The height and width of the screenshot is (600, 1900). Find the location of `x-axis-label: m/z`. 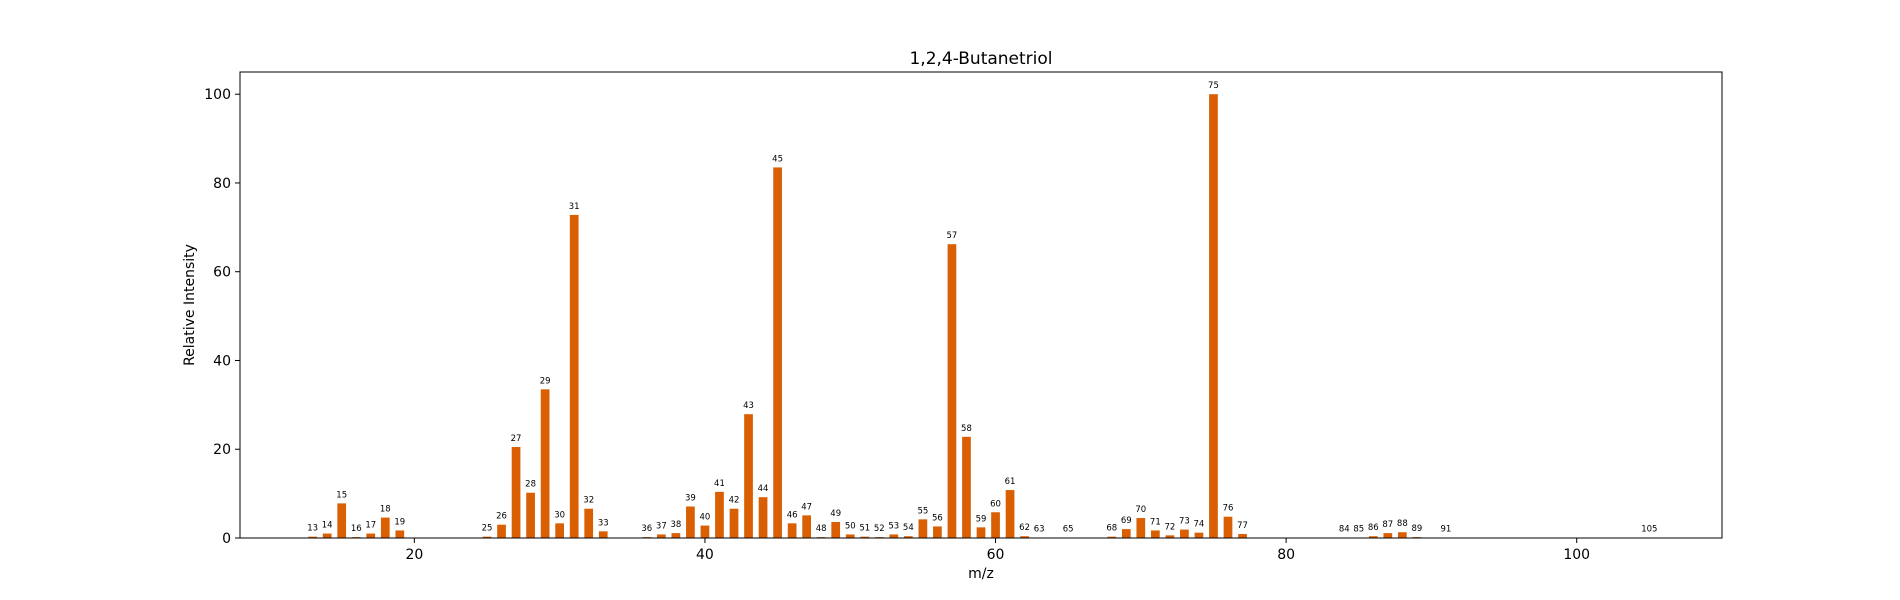

x-axis-label: m/z is located at coordinates (981, 574).